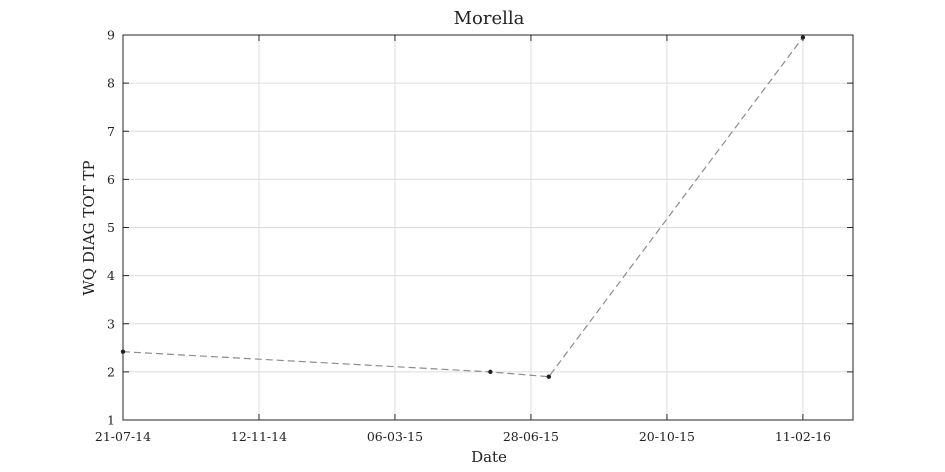 This screenshot has height=472, width=945. Describe the element at coordinates (111, 131) in the screenshot. I see `y-tick-label: 7` at that location.